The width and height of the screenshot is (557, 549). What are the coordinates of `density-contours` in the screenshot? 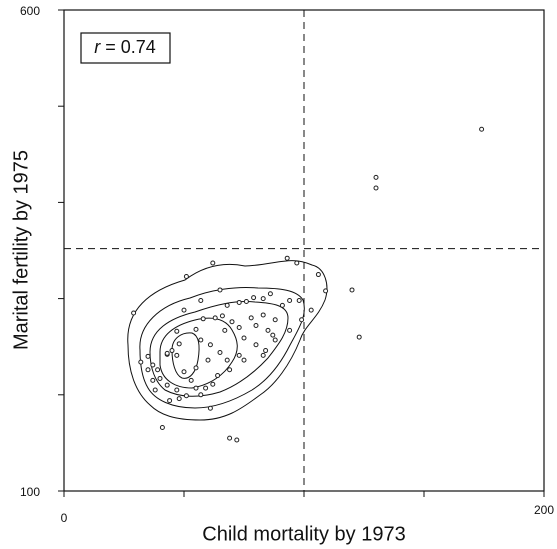 It's located at (227, 340).